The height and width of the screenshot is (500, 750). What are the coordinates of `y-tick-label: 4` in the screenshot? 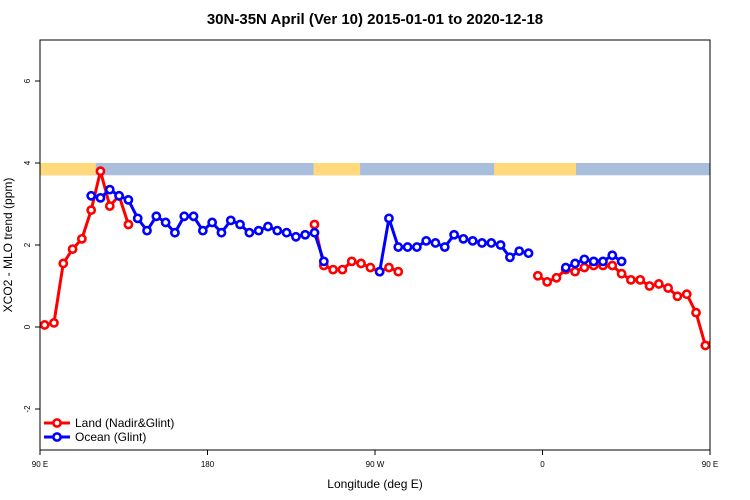 It's located at (27, 162).